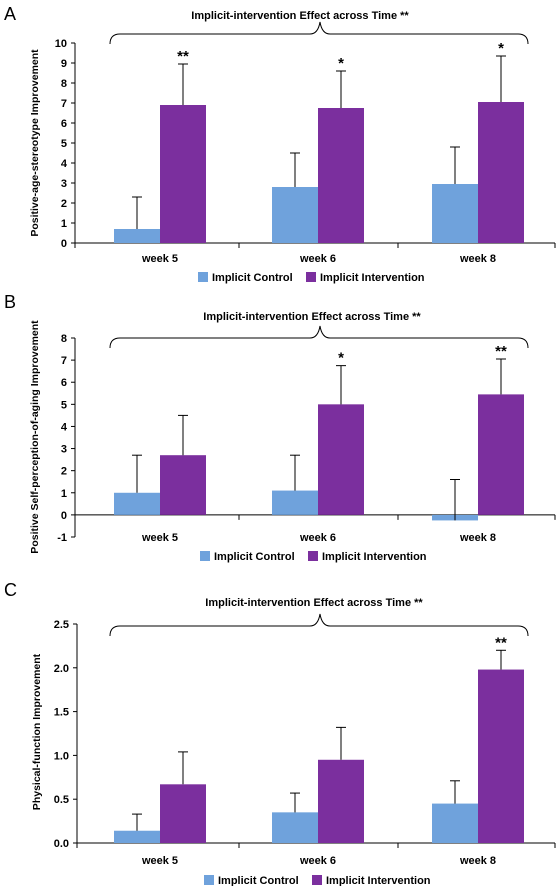 The height and width of the screenshot is (886, 560). I want to click on y-tick-label: 2.0, so click(61, 669).